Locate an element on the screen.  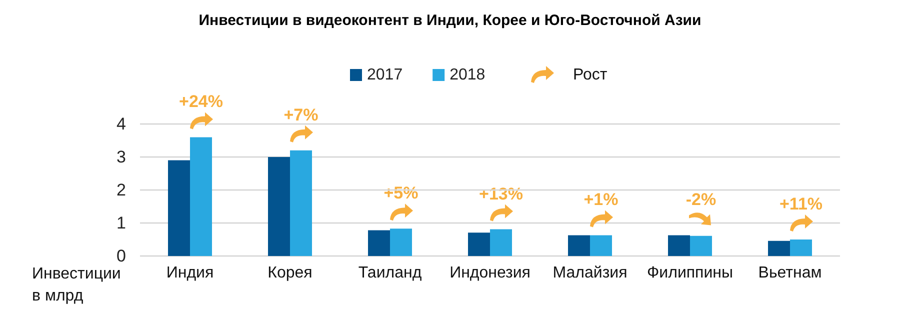
x-tick-label: Филиппины is located at coordinates (690, 273).